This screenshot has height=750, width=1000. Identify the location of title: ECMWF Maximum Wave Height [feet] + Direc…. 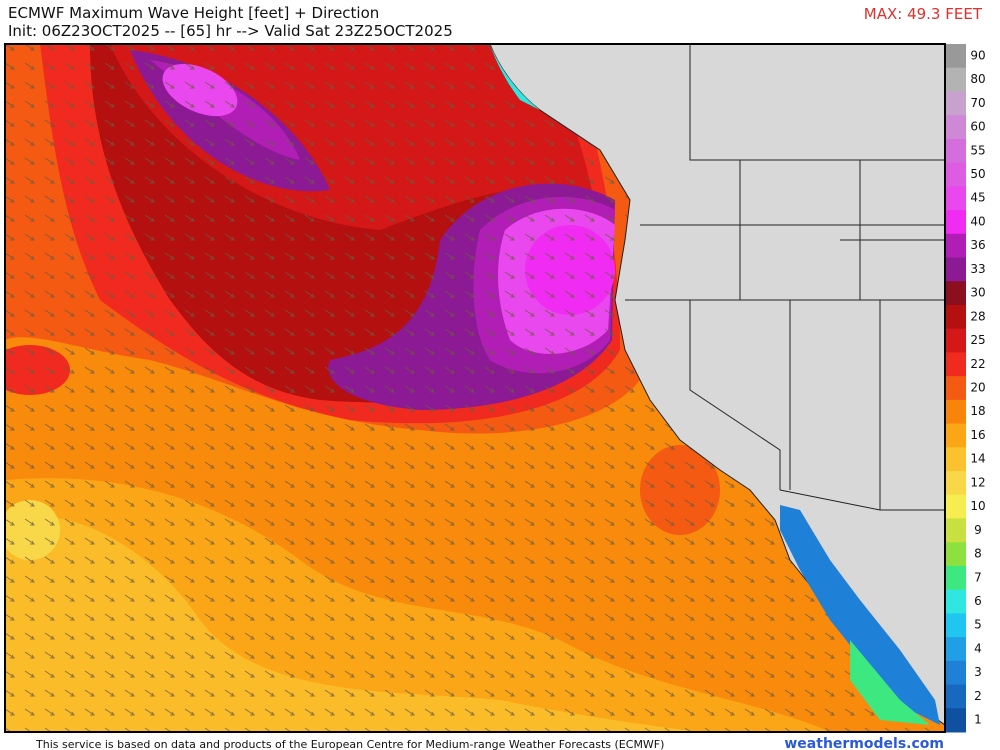
(194, 13).